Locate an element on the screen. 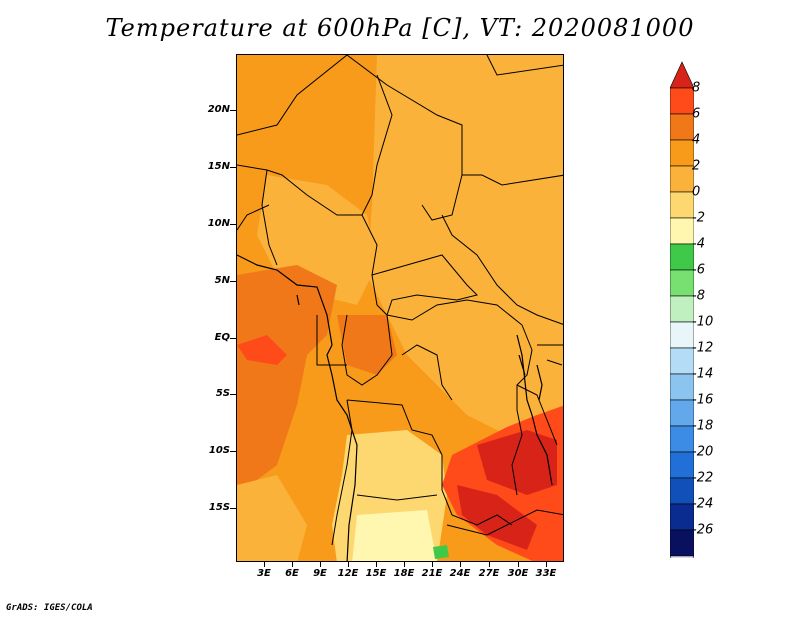  colorbar-swatch-top-arrow is located at coordinates (682, 75).